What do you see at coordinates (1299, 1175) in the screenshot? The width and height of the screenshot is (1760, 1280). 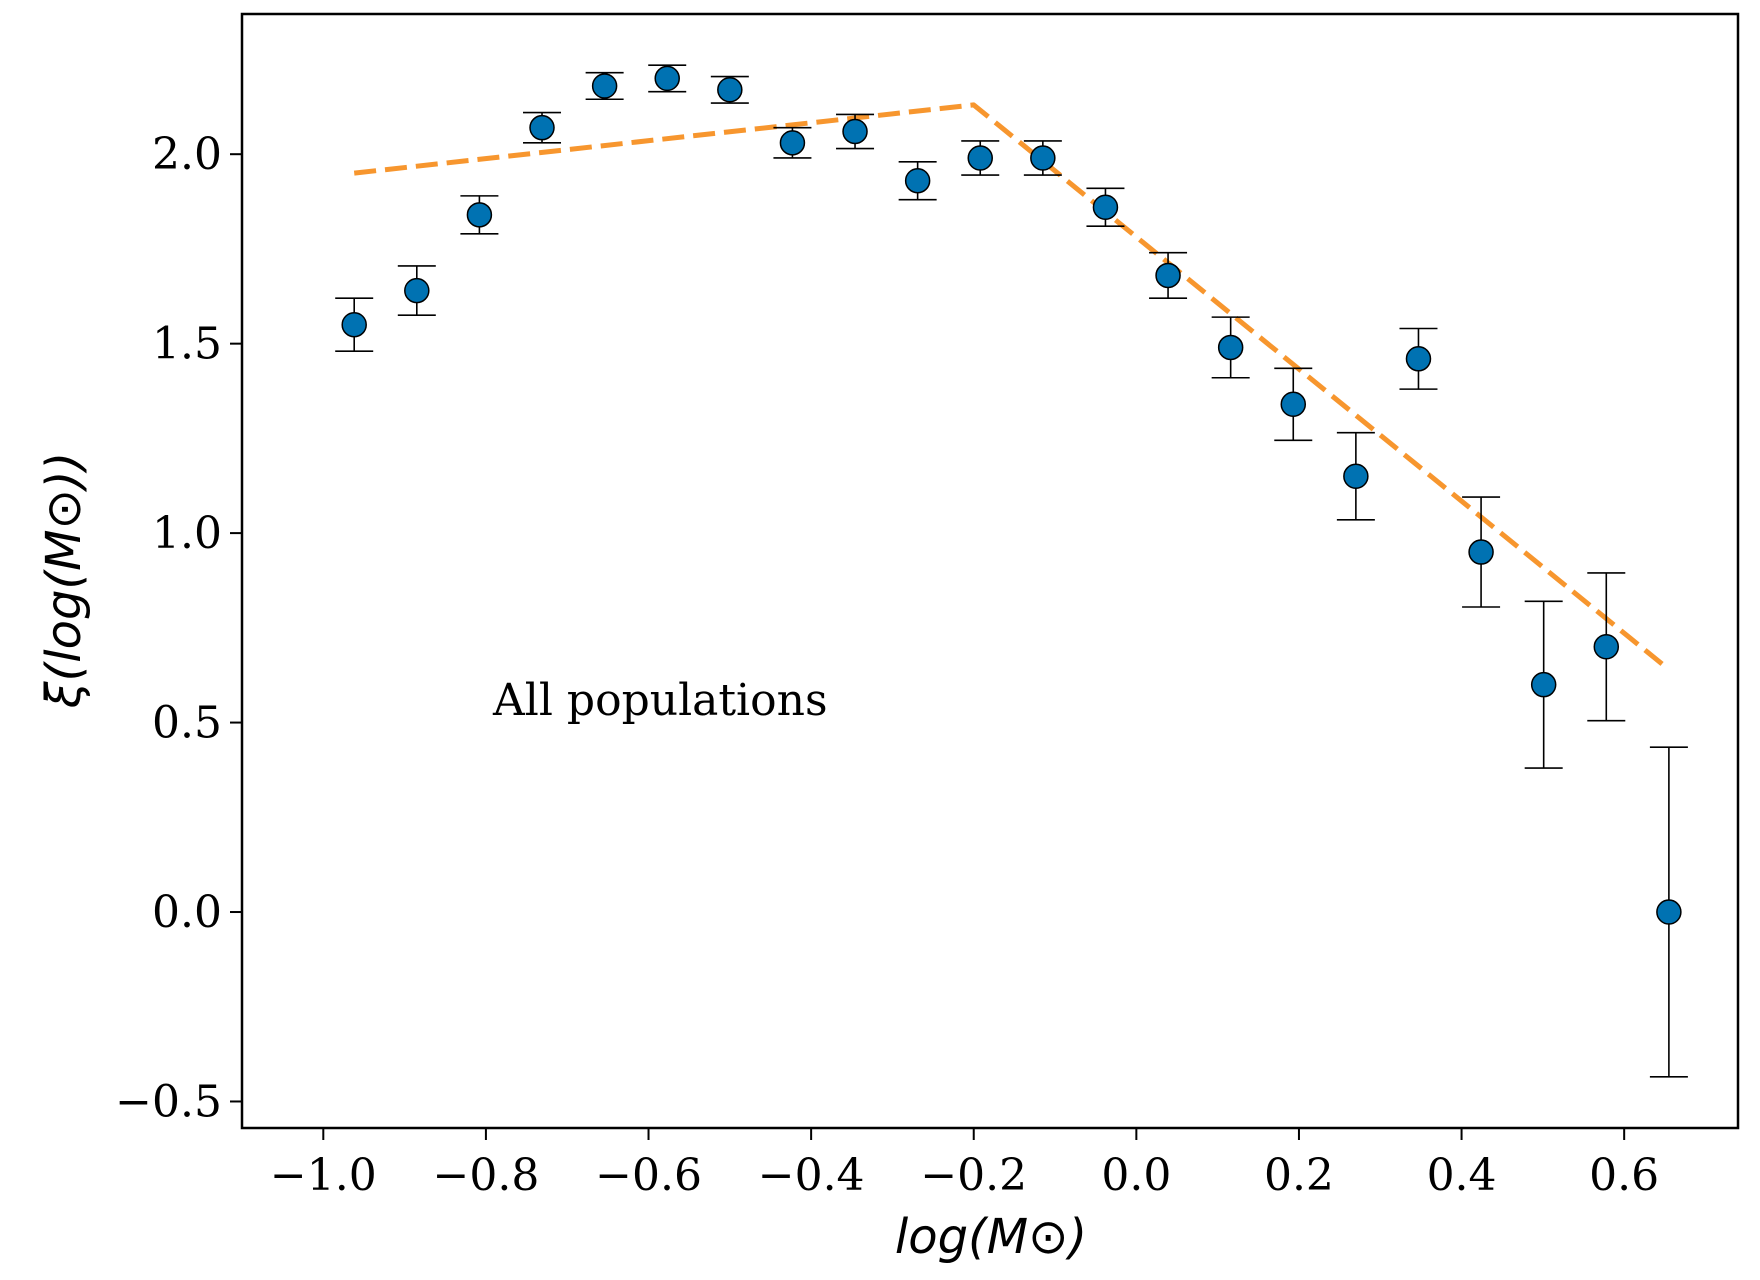 I see `x-tick-label: 0.2` at bounding box center [1299, 1175].